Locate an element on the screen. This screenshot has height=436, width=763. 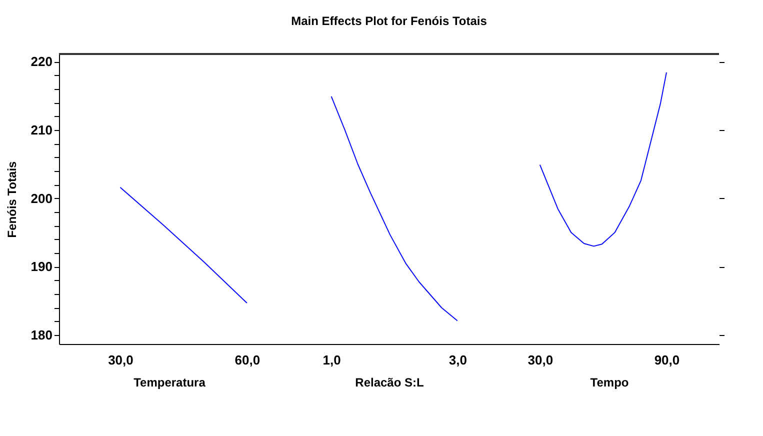
y-axis-title: Fenóis Totais is located at coordinates (11, 199).